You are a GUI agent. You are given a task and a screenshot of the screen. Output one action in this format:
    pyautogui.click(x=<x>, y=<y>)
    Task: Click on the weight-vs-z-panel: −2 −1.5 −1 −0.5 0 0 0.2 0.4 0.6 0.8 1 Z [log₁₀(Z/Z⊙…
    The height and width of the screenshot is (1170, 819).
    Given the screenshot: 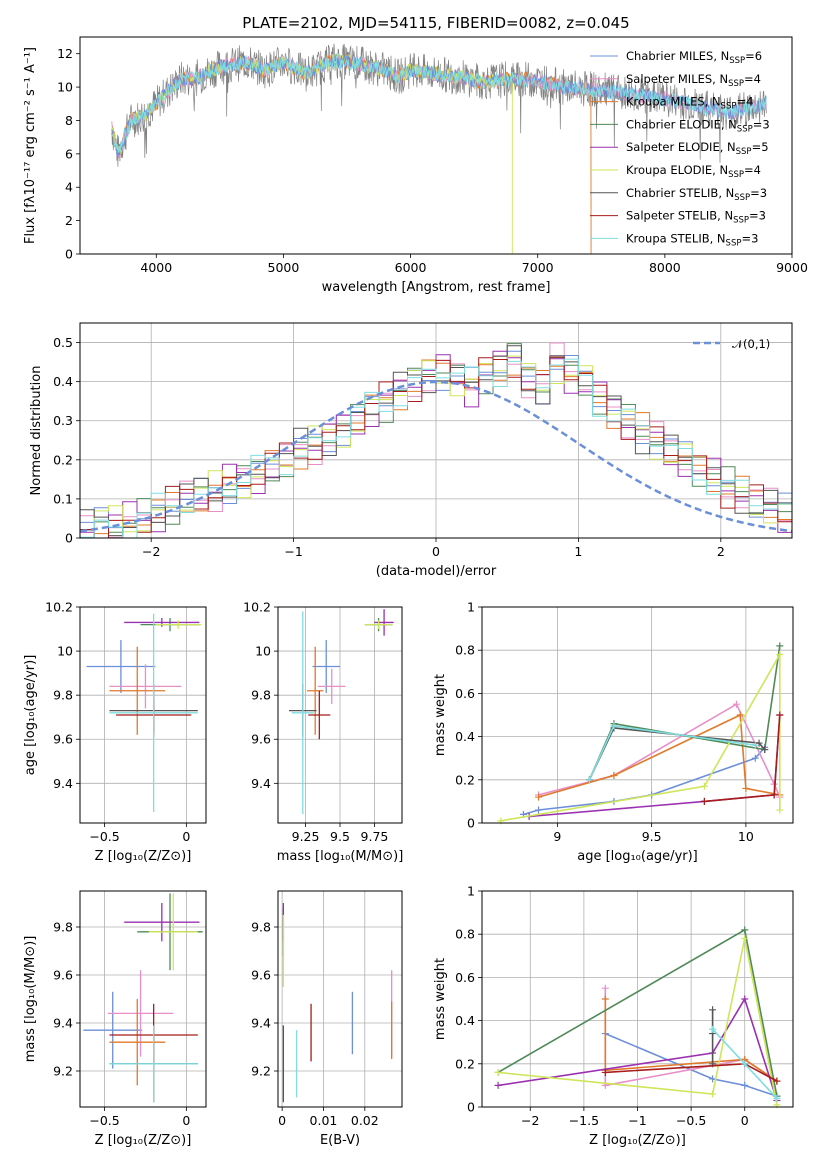 What is the action you would take?
    pyautogui.click(x=613, y=1016)
    